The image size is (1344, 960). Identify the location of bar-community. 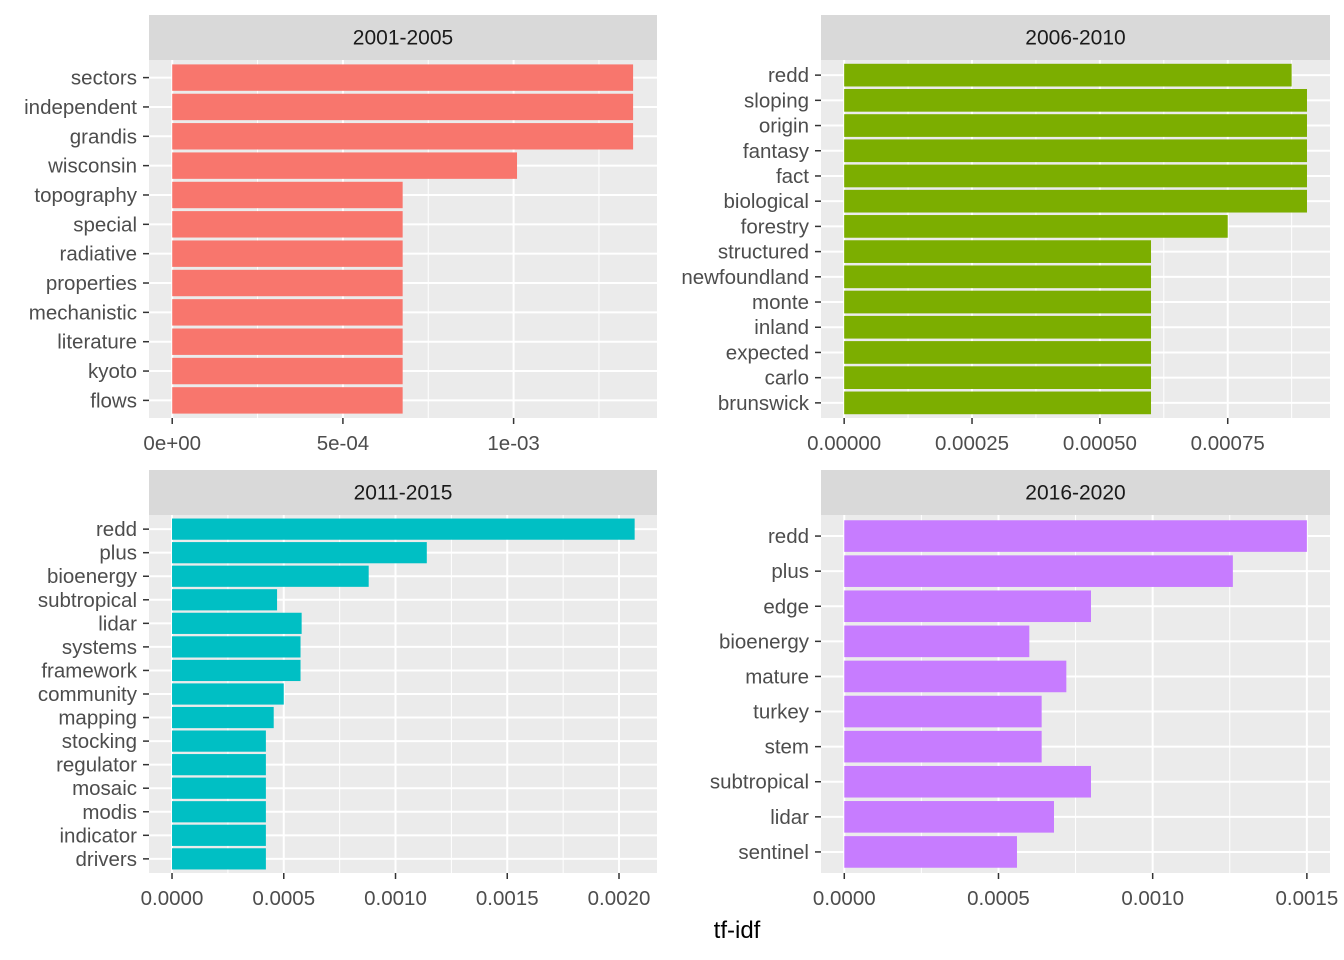
(228, 694).